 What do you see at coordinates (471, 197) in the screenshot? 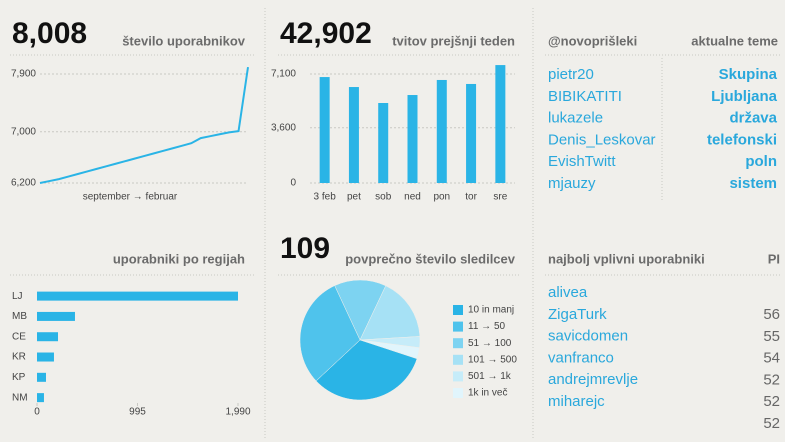
I see `x-tick-label: tor` at bounding box center [471, 197].